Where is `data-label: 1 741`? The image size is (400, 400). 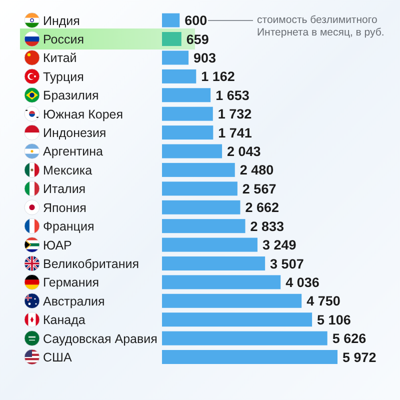
data-label: 1 741 is located at coordinates (235, 132).